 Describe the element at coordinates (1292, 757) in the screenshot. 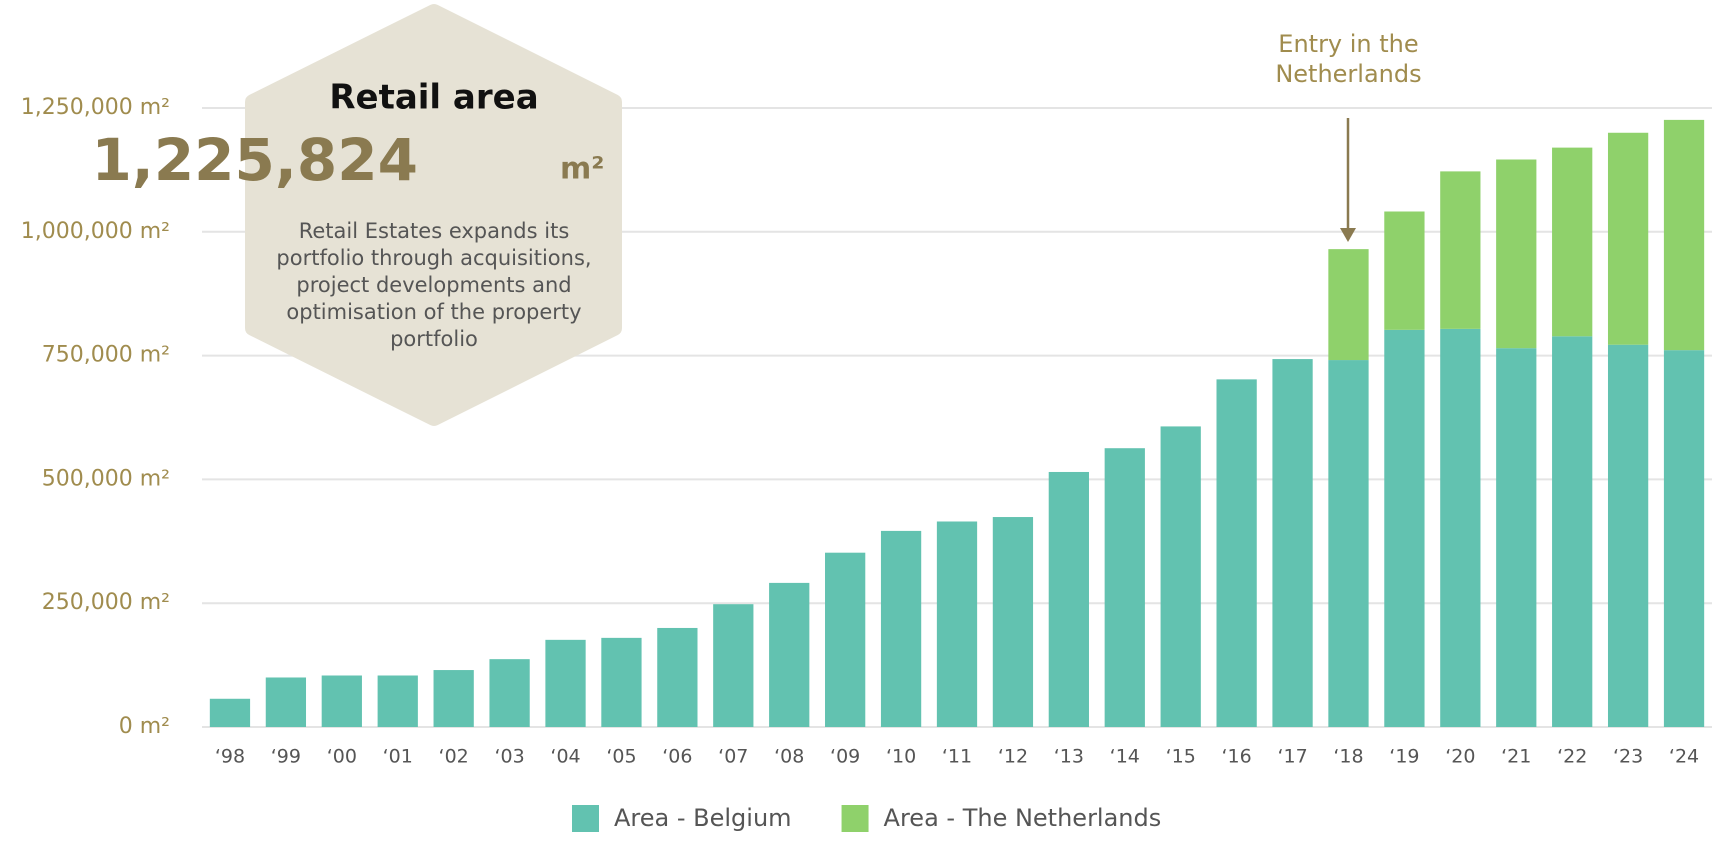

I see `x-tick-label: ‘17` at that location.